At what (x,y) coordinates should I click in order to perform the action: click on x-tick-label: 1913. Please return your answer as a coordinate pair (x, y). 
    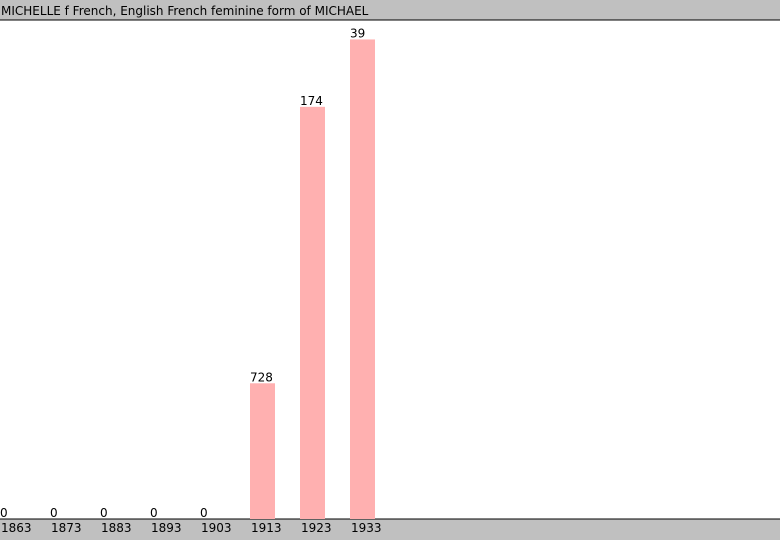
    Looking at the image, I should click on (266, 528).